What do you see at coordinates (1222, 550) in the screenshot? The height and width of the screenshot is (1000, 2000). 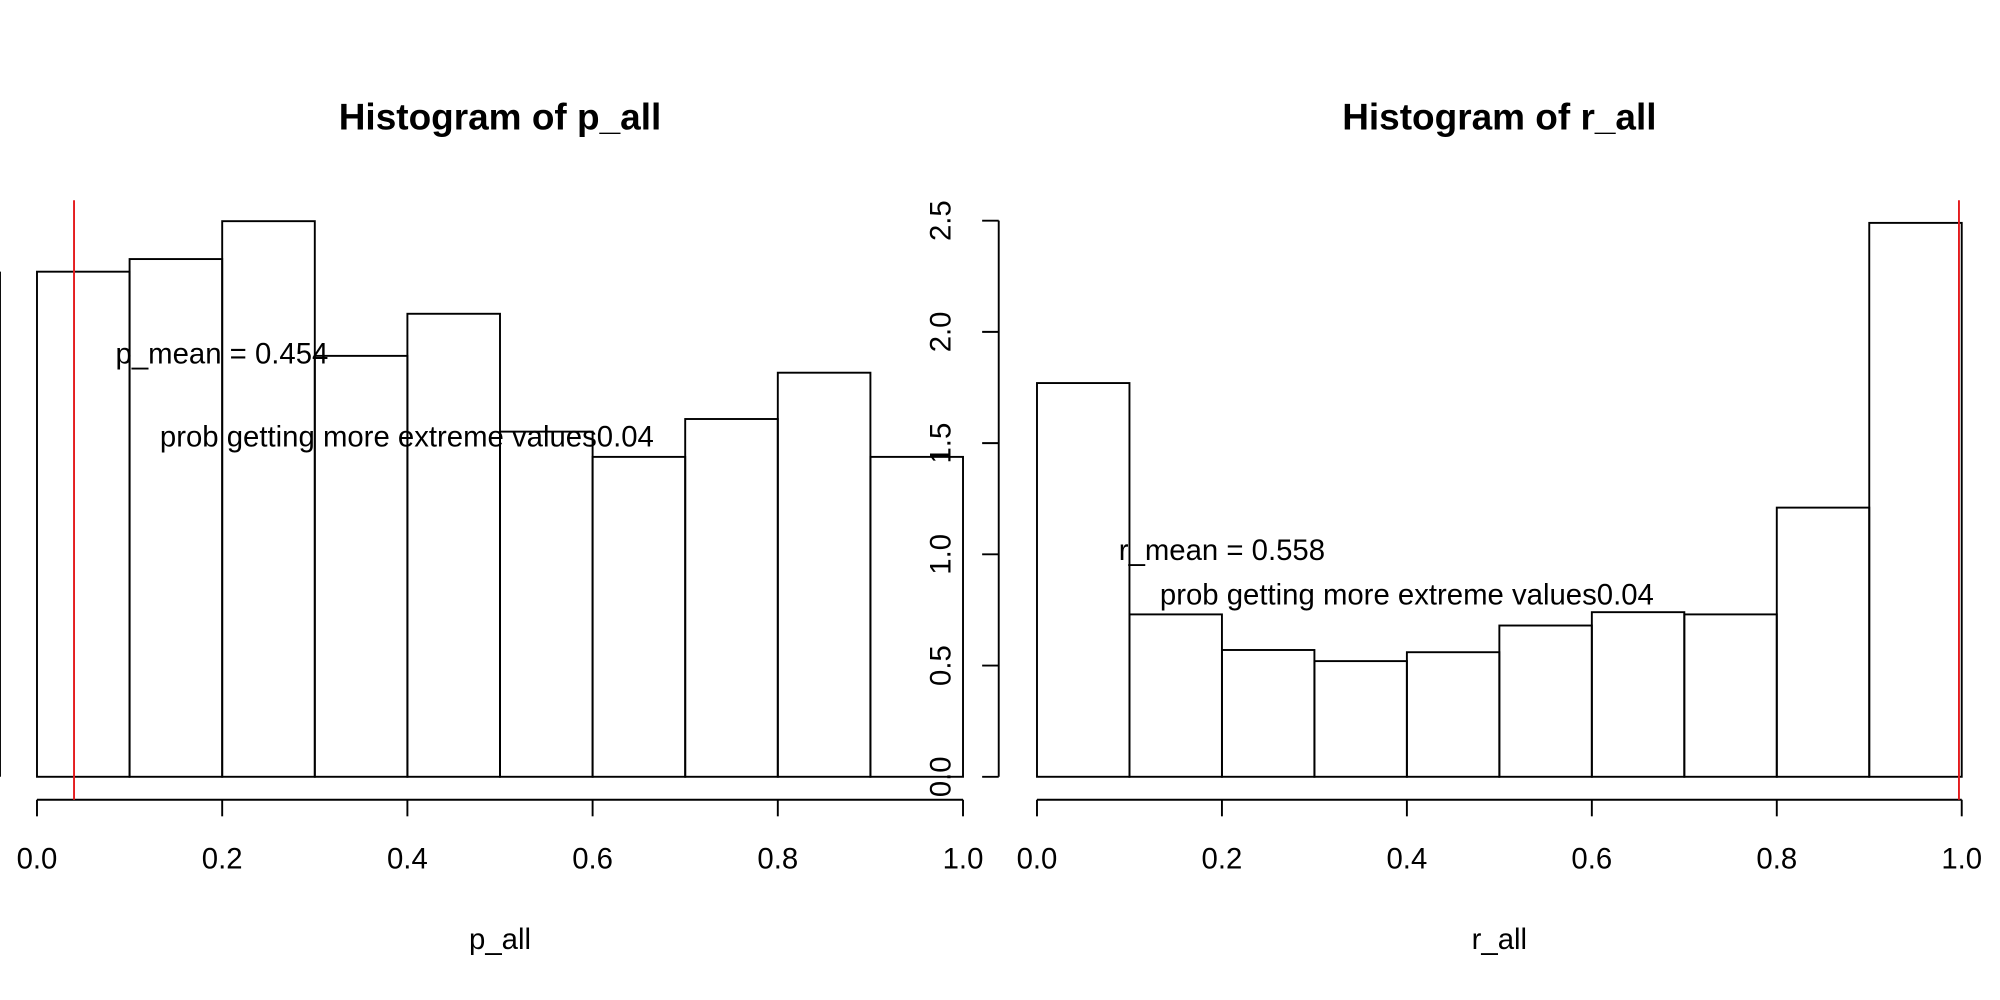 I see `annotation: r_mean = 0.558` at bounding box center [1222, 550].